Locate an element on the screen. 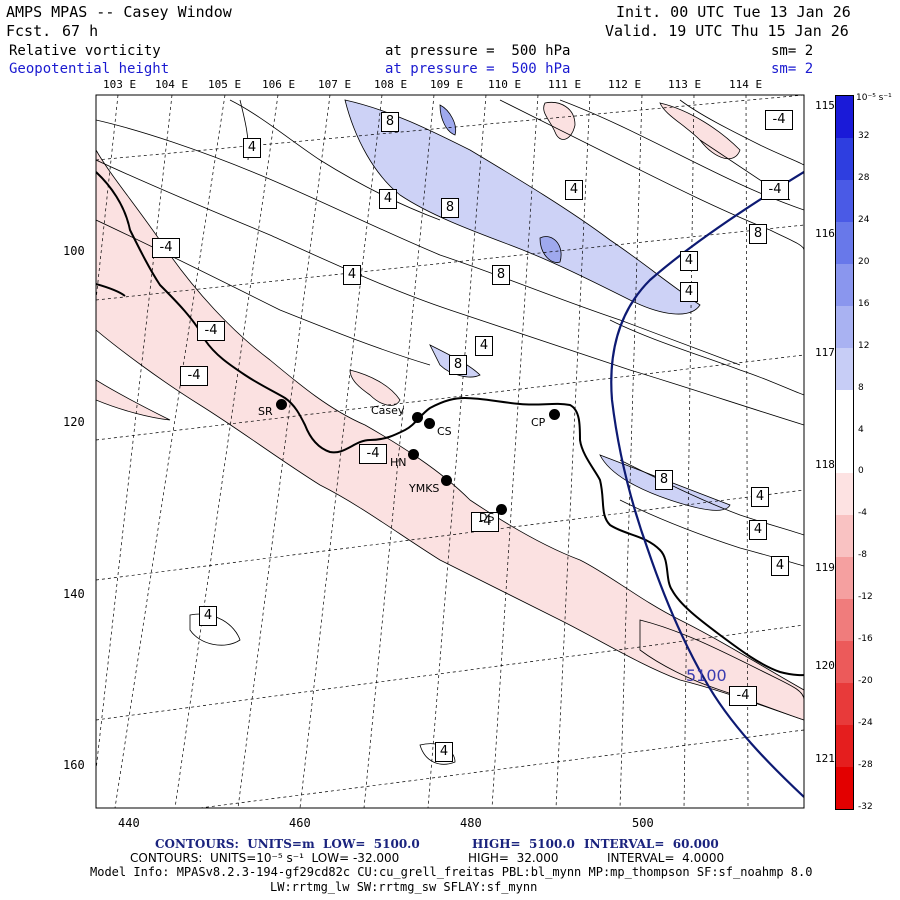  init-time: Init. 00 UTC Tue 13 Jan 26 is located at coordinates (733, 12).